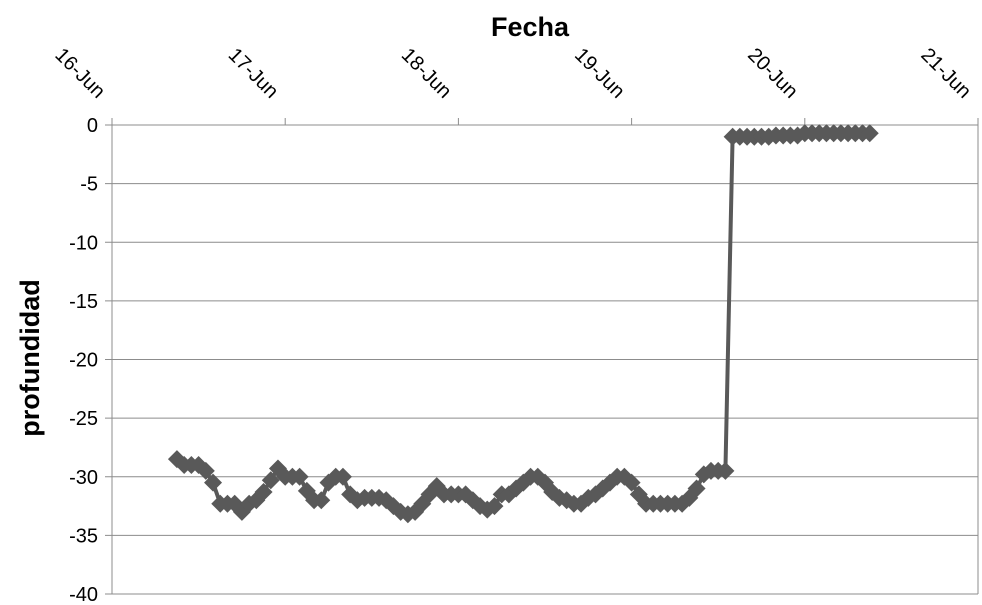  I want to click on x-tick-label: 18-Jun, so click(426, 73).